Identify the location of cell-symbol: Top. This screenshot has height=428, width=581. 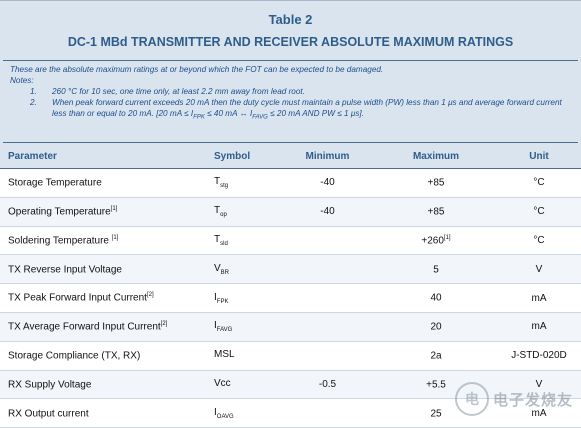
(238, 212).